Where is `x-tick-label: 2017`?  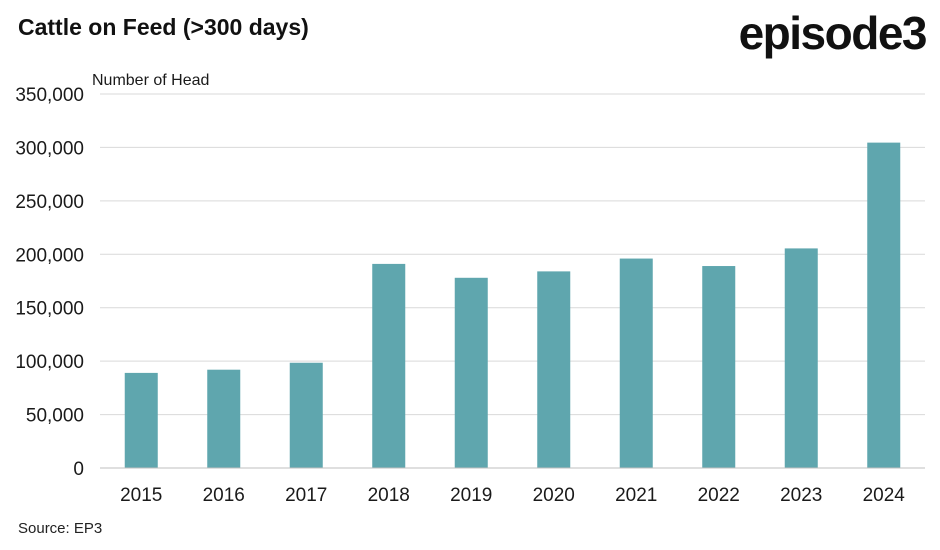 x-tick-label: 2017 is located at coordinates (306, 495).